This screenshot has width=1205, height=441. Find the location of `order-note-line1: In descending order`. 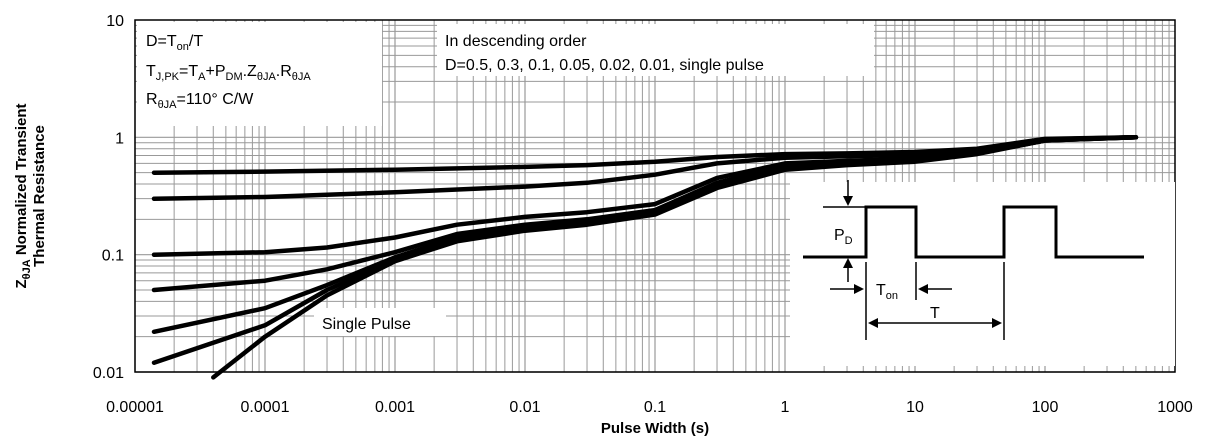

order-note-line1: In descending order is located at coordinates (516, 41).